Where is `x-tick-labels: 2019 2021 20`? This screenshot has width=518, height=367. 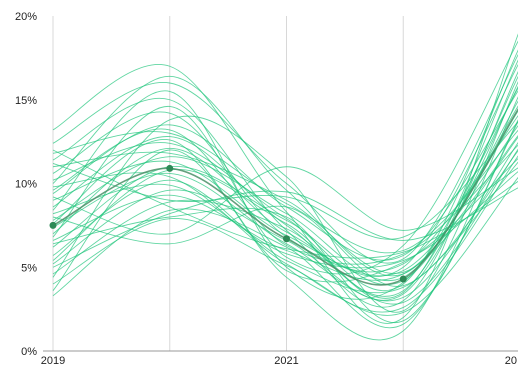 x-tick-labels: 2019 2021 20 is located at coordinates (279, 361).